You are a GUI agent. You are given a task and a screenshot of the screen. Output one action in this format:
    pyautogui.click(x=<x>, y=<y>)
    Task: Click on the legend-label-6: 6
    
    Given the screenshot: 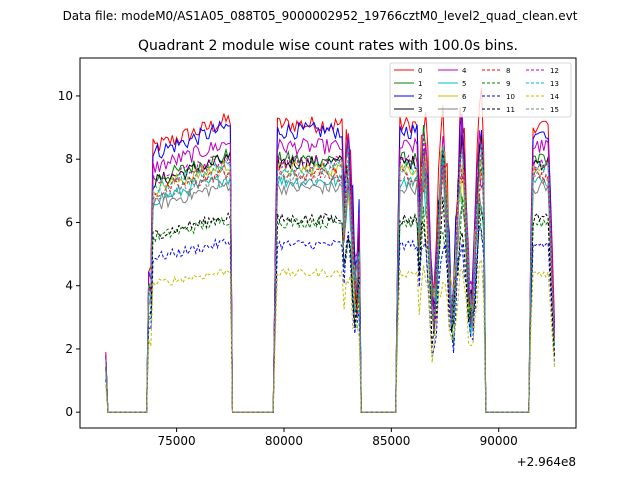 What is the action you would take?
    pyautogui.click(x=464, y=97)
    